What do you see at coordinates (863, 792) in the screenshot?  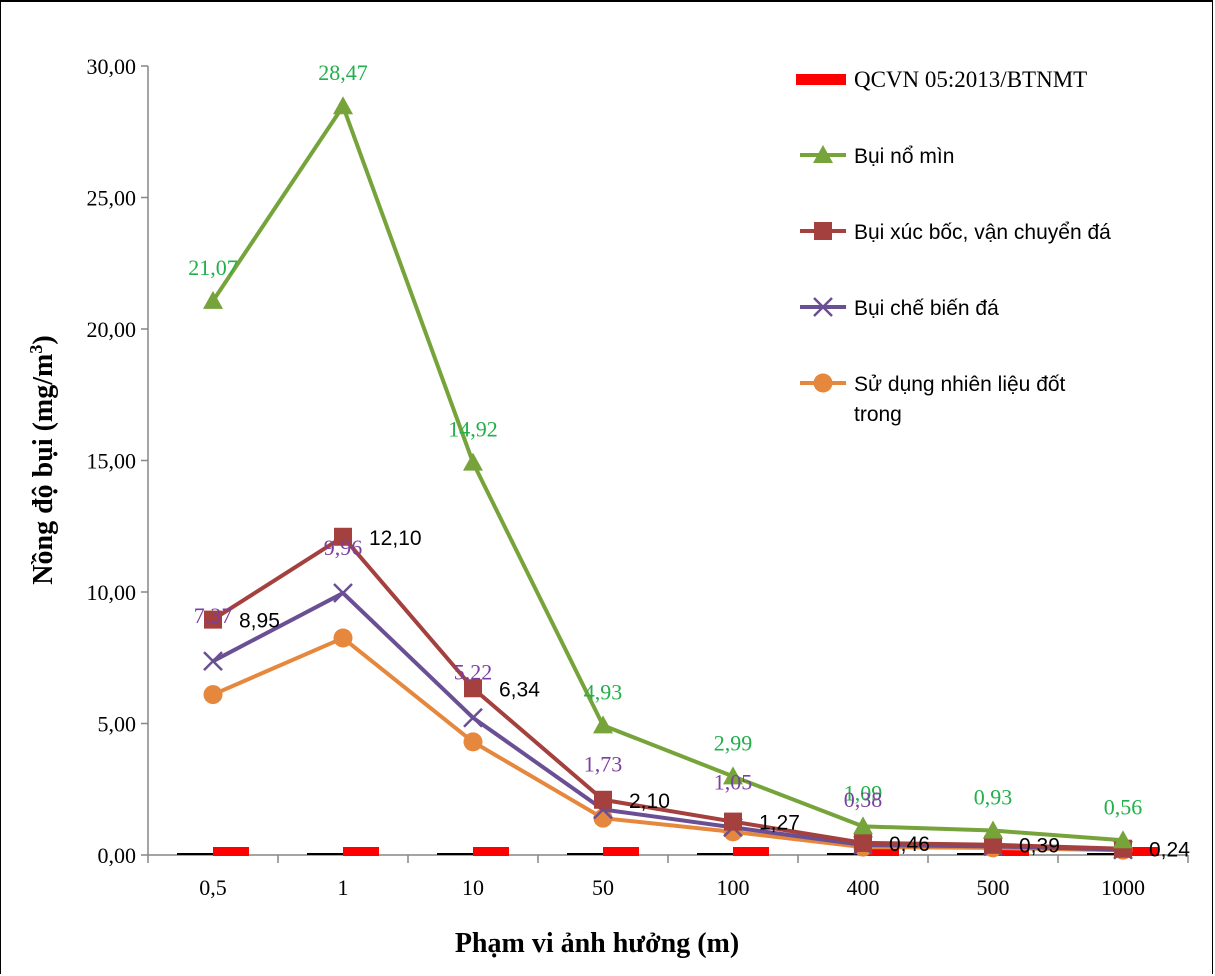 I see `data-label-blasting: 1,09` at bounding box center [863, 792].